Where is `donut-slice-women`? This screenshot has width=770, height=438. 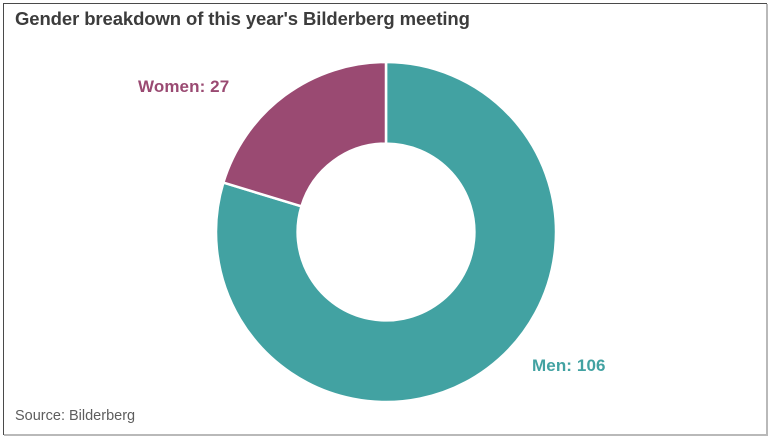
donut-slice-women is located at coordinates (304, 135).